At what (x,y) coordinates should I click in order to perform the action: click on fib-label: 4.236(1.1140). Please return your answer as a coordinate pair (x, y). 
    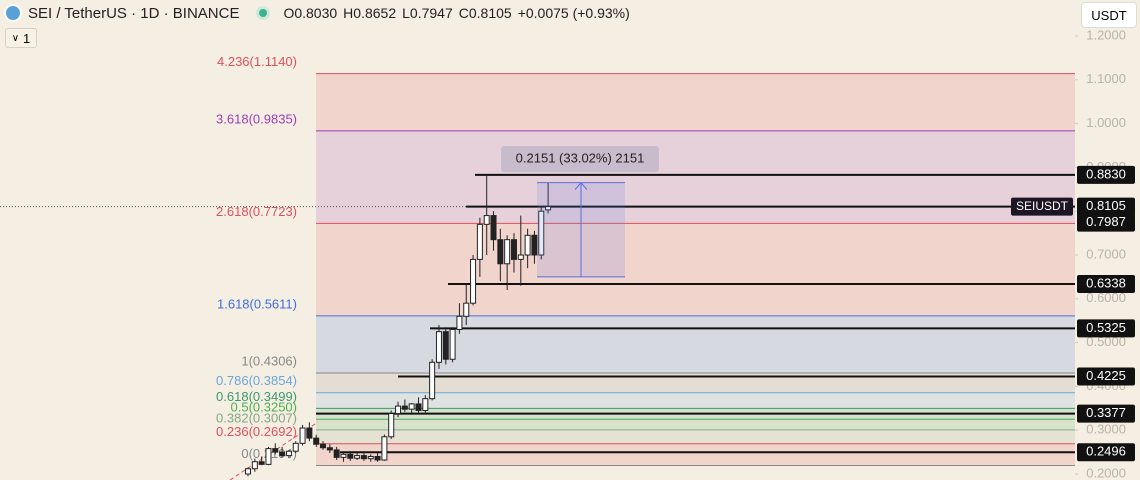
    Looking at the image, I should click on (257, 61).